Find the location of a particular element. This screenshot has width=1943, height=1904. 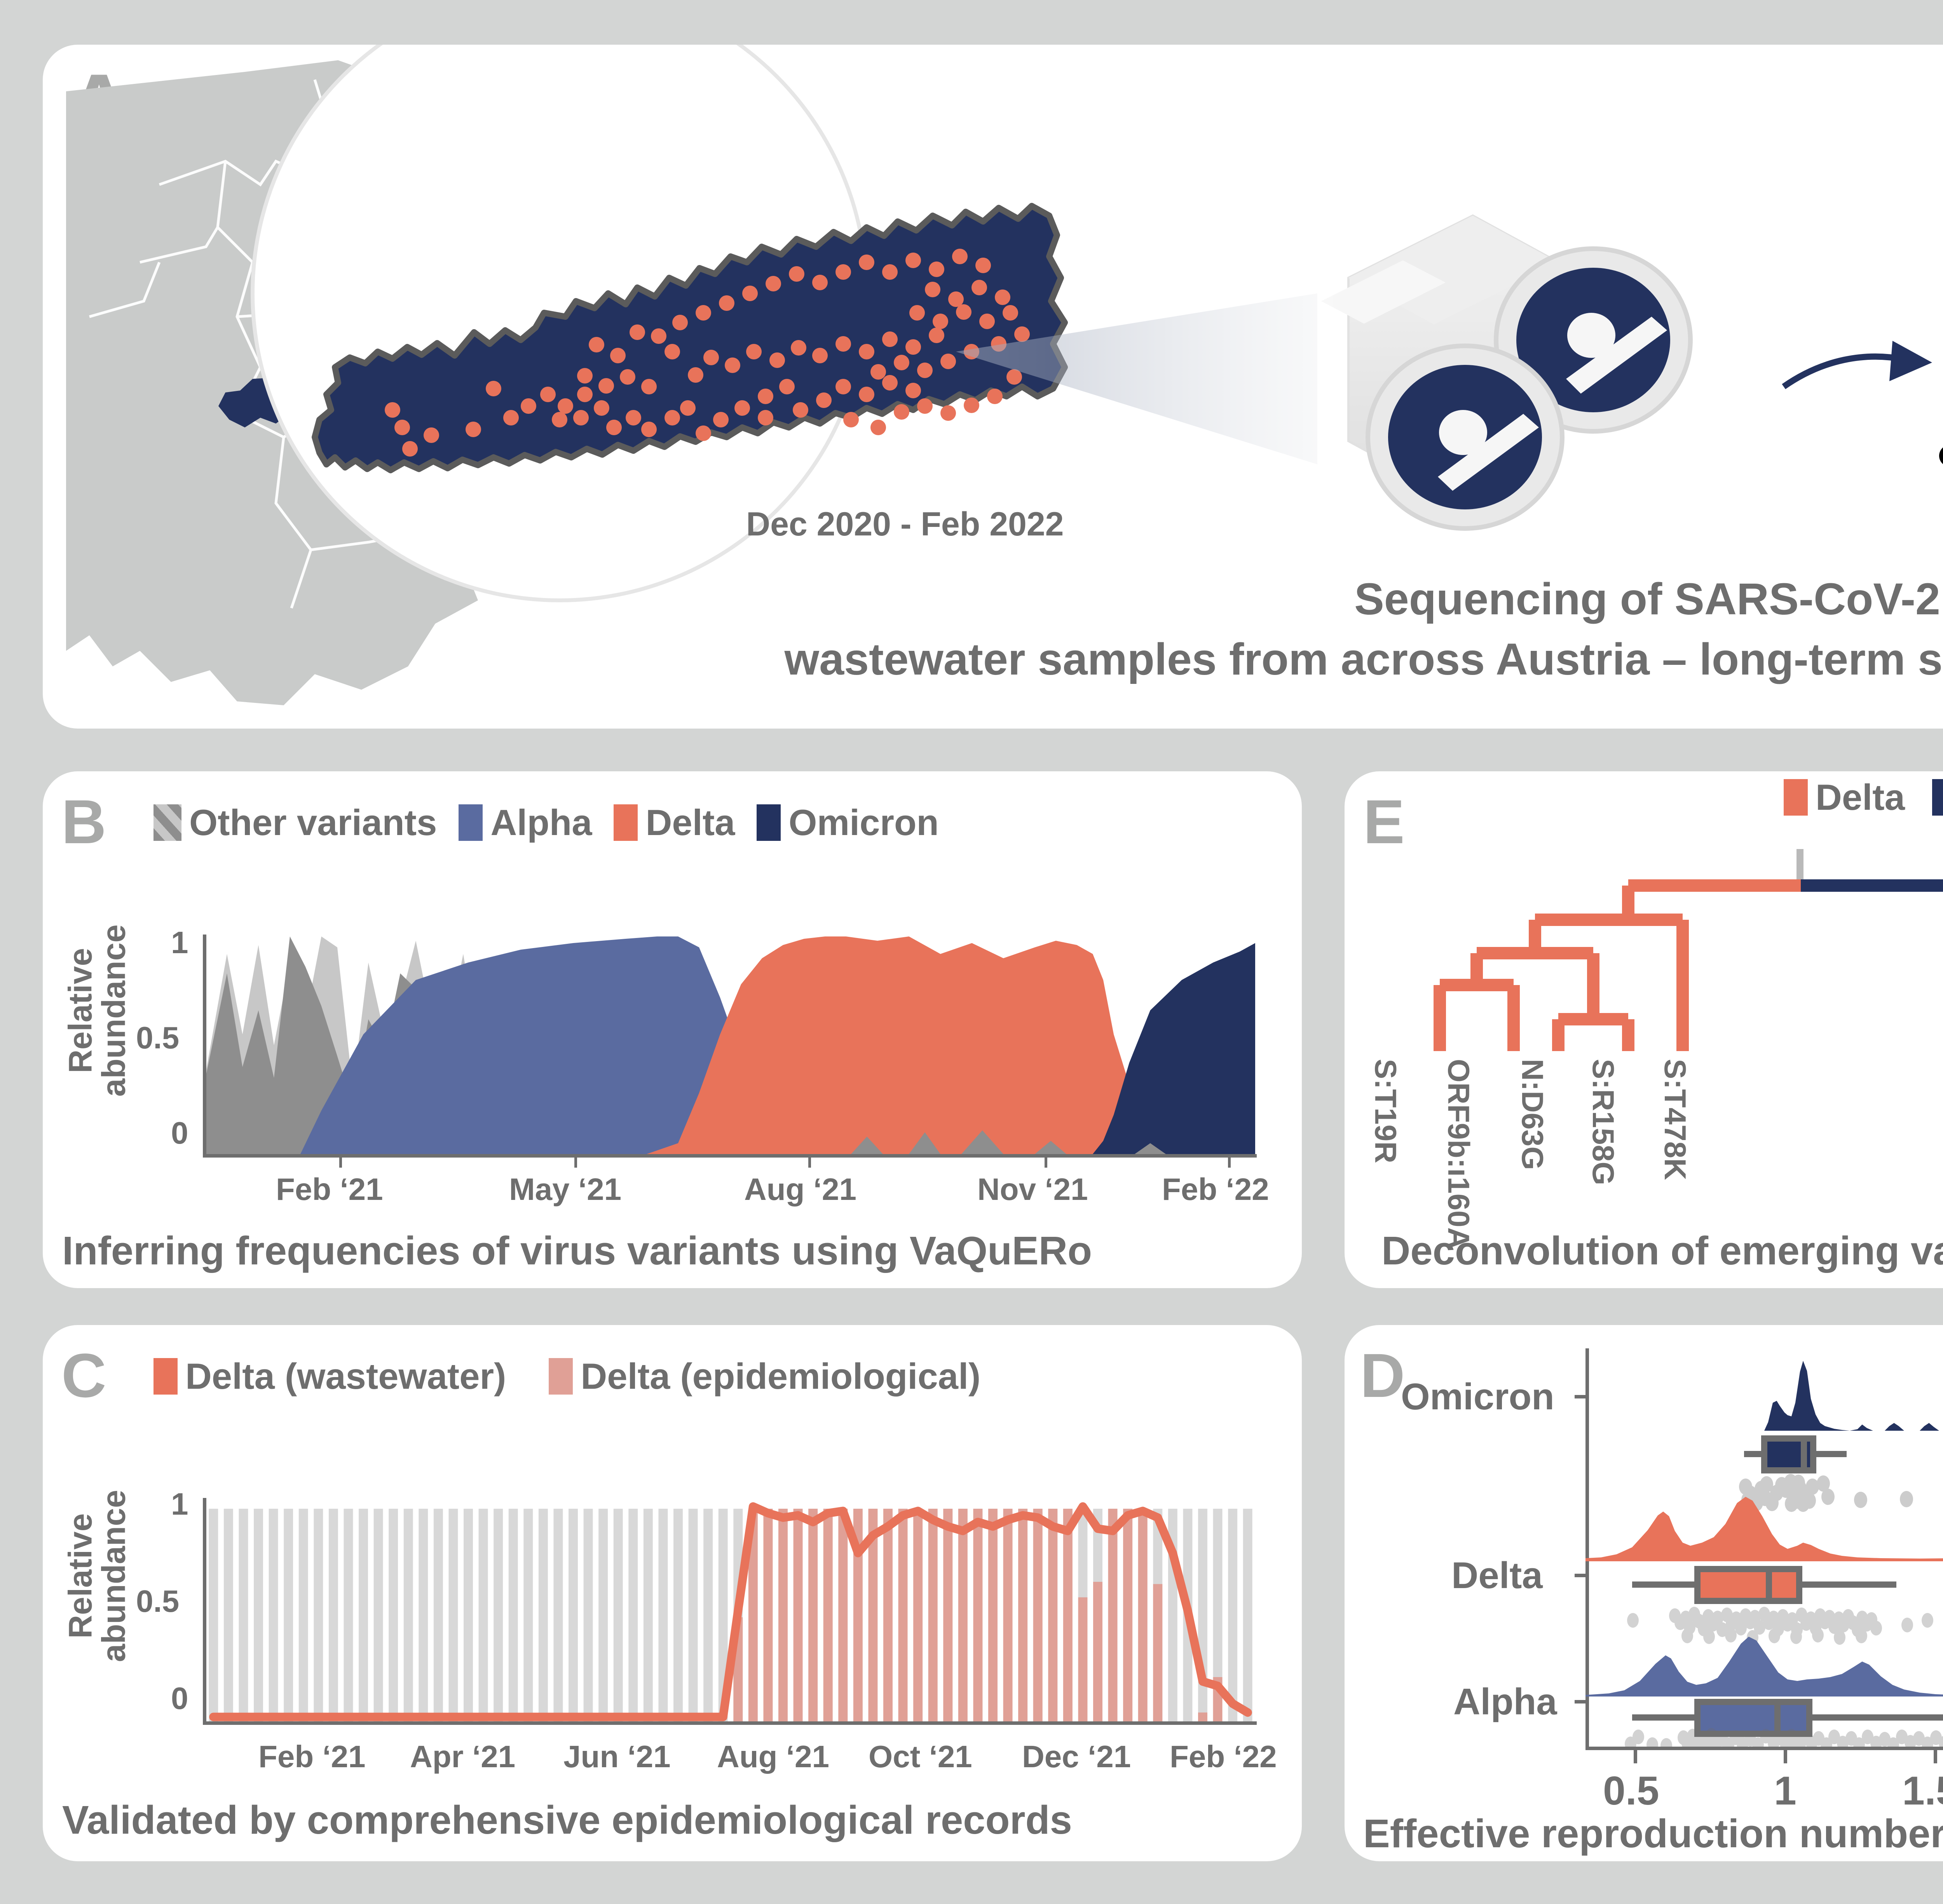

panel-c-xtick-aug21: Aug ‘21 is located at coordinates (773, 1757).